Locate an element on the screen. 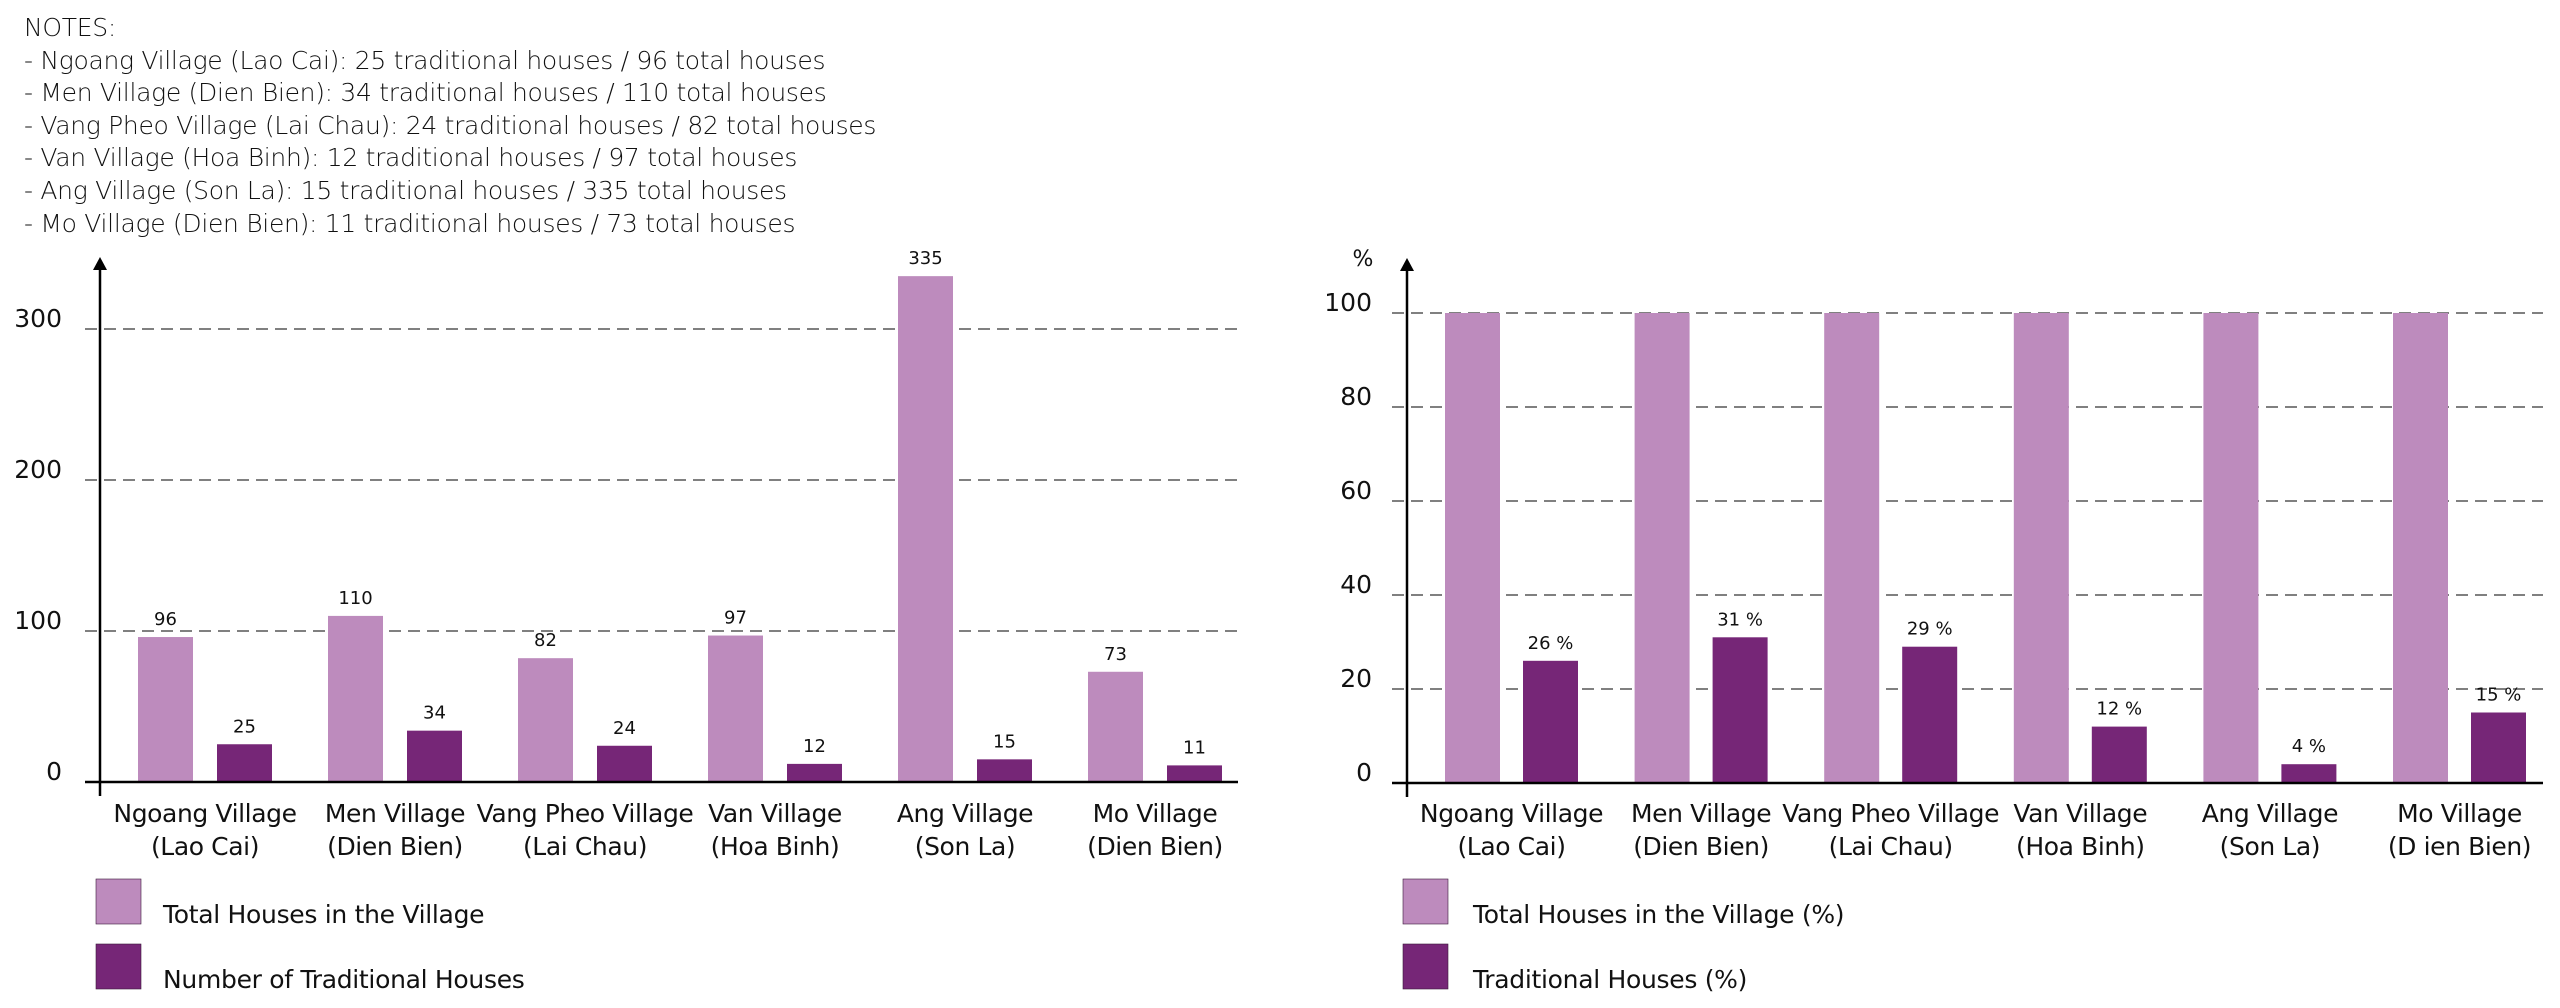 Image resolution: width=2560 pixels, height=1008 pixels. bar-value-label: 12 is located at coordinates (814, 746).